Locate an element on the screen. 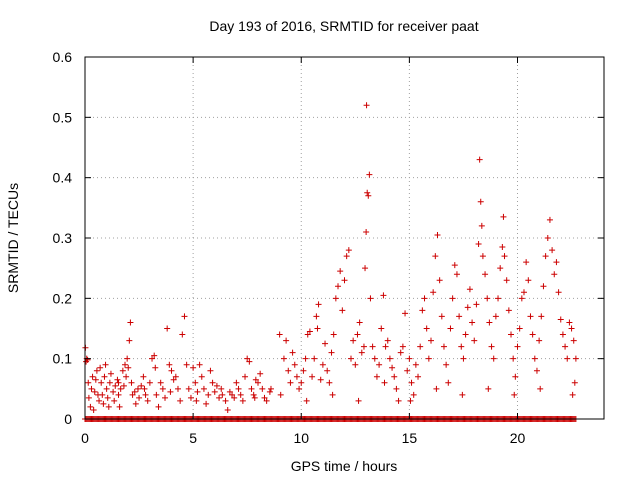 This screenshot has height=480, width=640. y-tick-label: 0.5 is located at coordinates (63, 117).